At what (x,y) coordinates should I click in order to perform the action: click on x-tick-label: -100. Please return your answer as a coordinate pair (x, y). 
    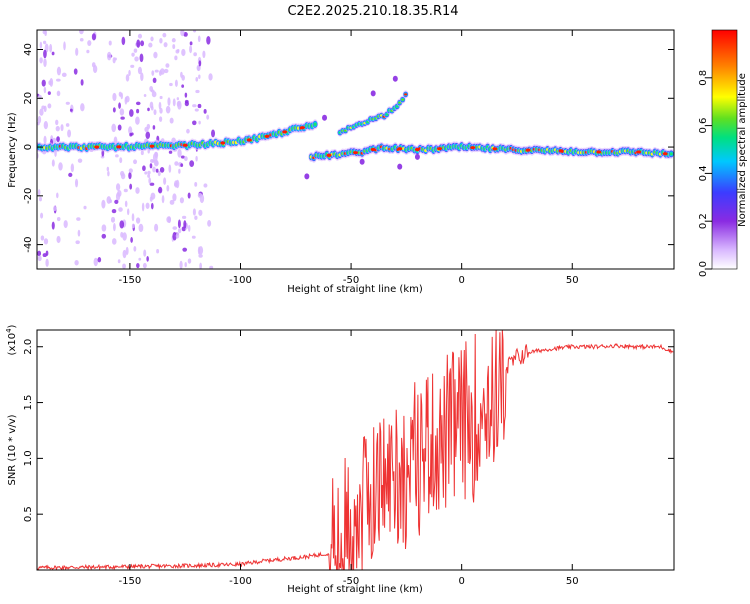
    Looking at the image, I should click on (240, 581).